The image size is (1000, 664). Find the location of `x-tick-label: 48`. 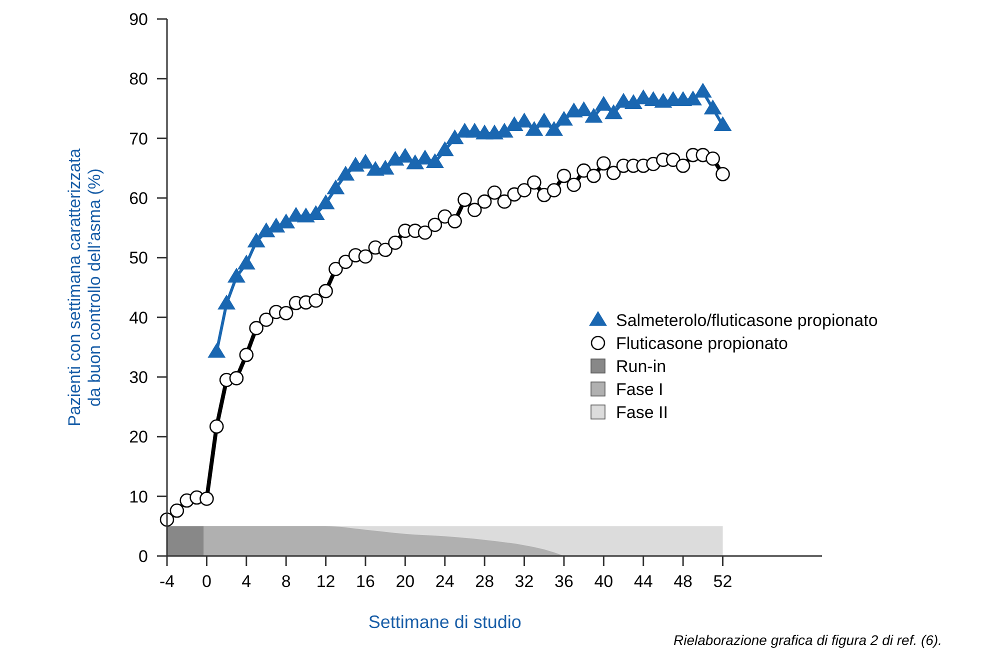

x-tick-label: 48 is located at coordinates (683, 581).